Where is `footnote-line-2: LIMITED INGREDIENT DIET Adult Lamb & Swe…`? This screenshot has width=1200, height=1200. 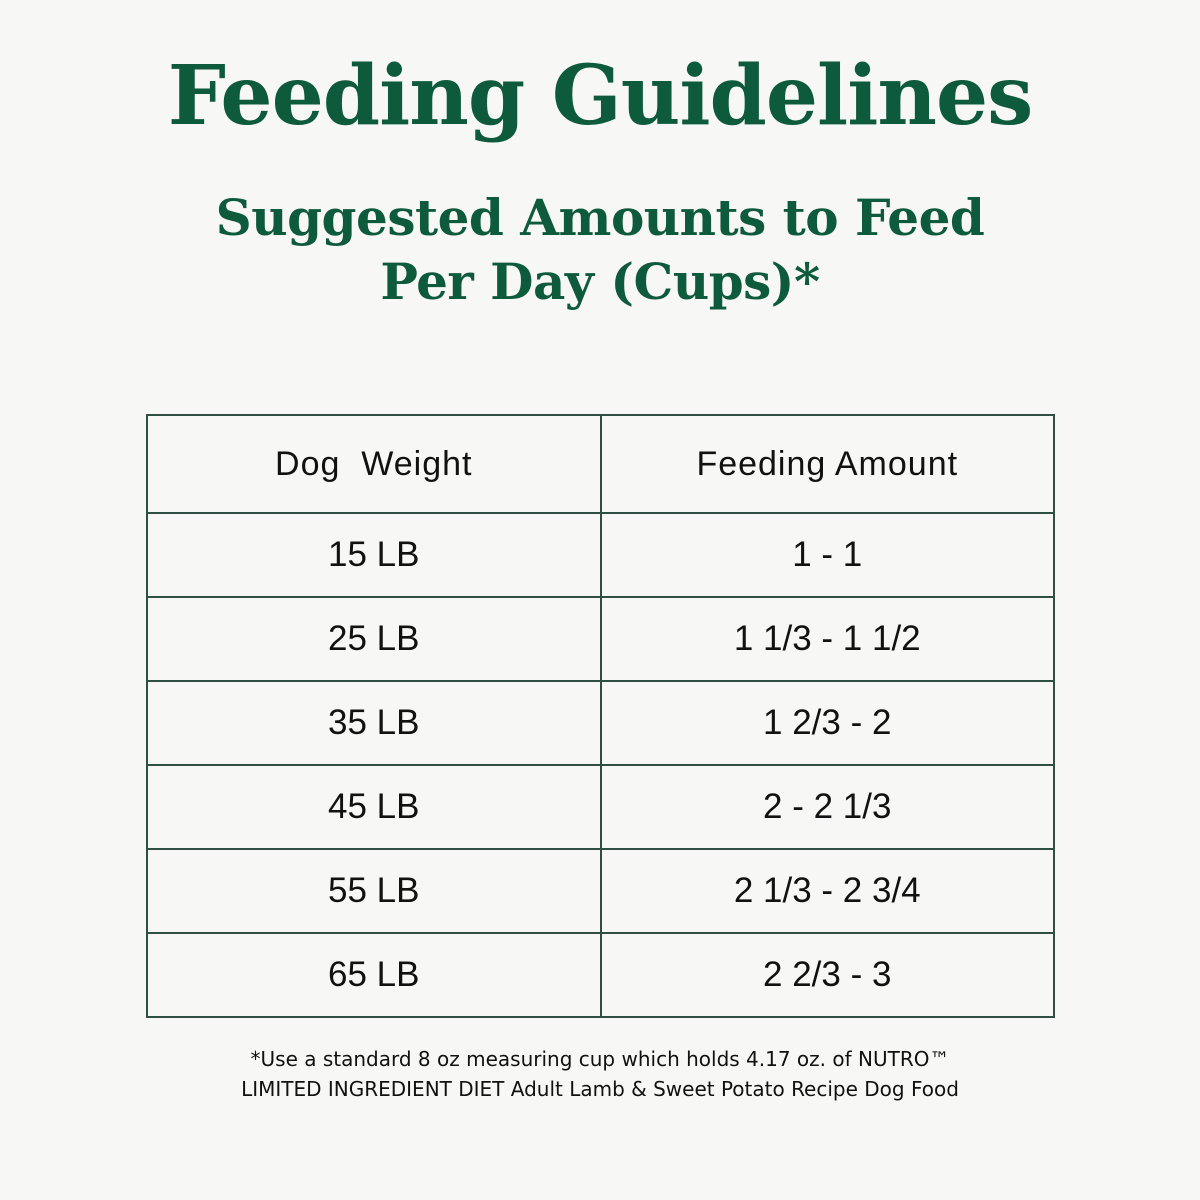
footnote-line-2: LIMITED INGREDIENT DIET Adult Lamb & Swe… is located at coordinates (600, 1089).